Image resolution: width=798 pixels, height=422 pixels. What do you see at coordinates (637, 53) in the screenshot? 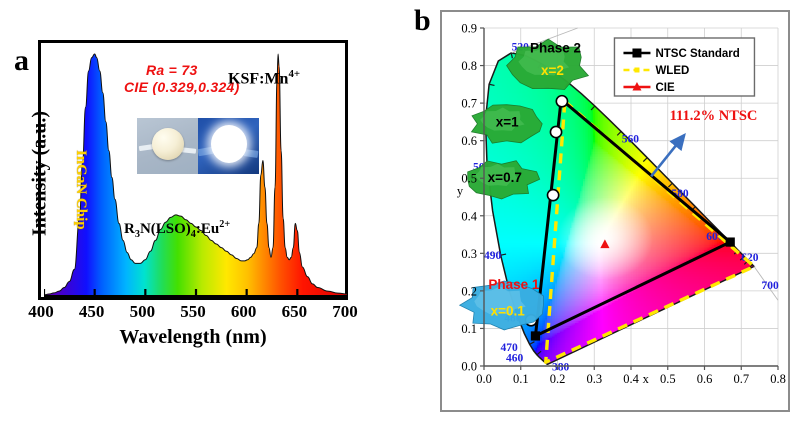
I see `legend-marker-ntsc` at bounding box center [637, 53].